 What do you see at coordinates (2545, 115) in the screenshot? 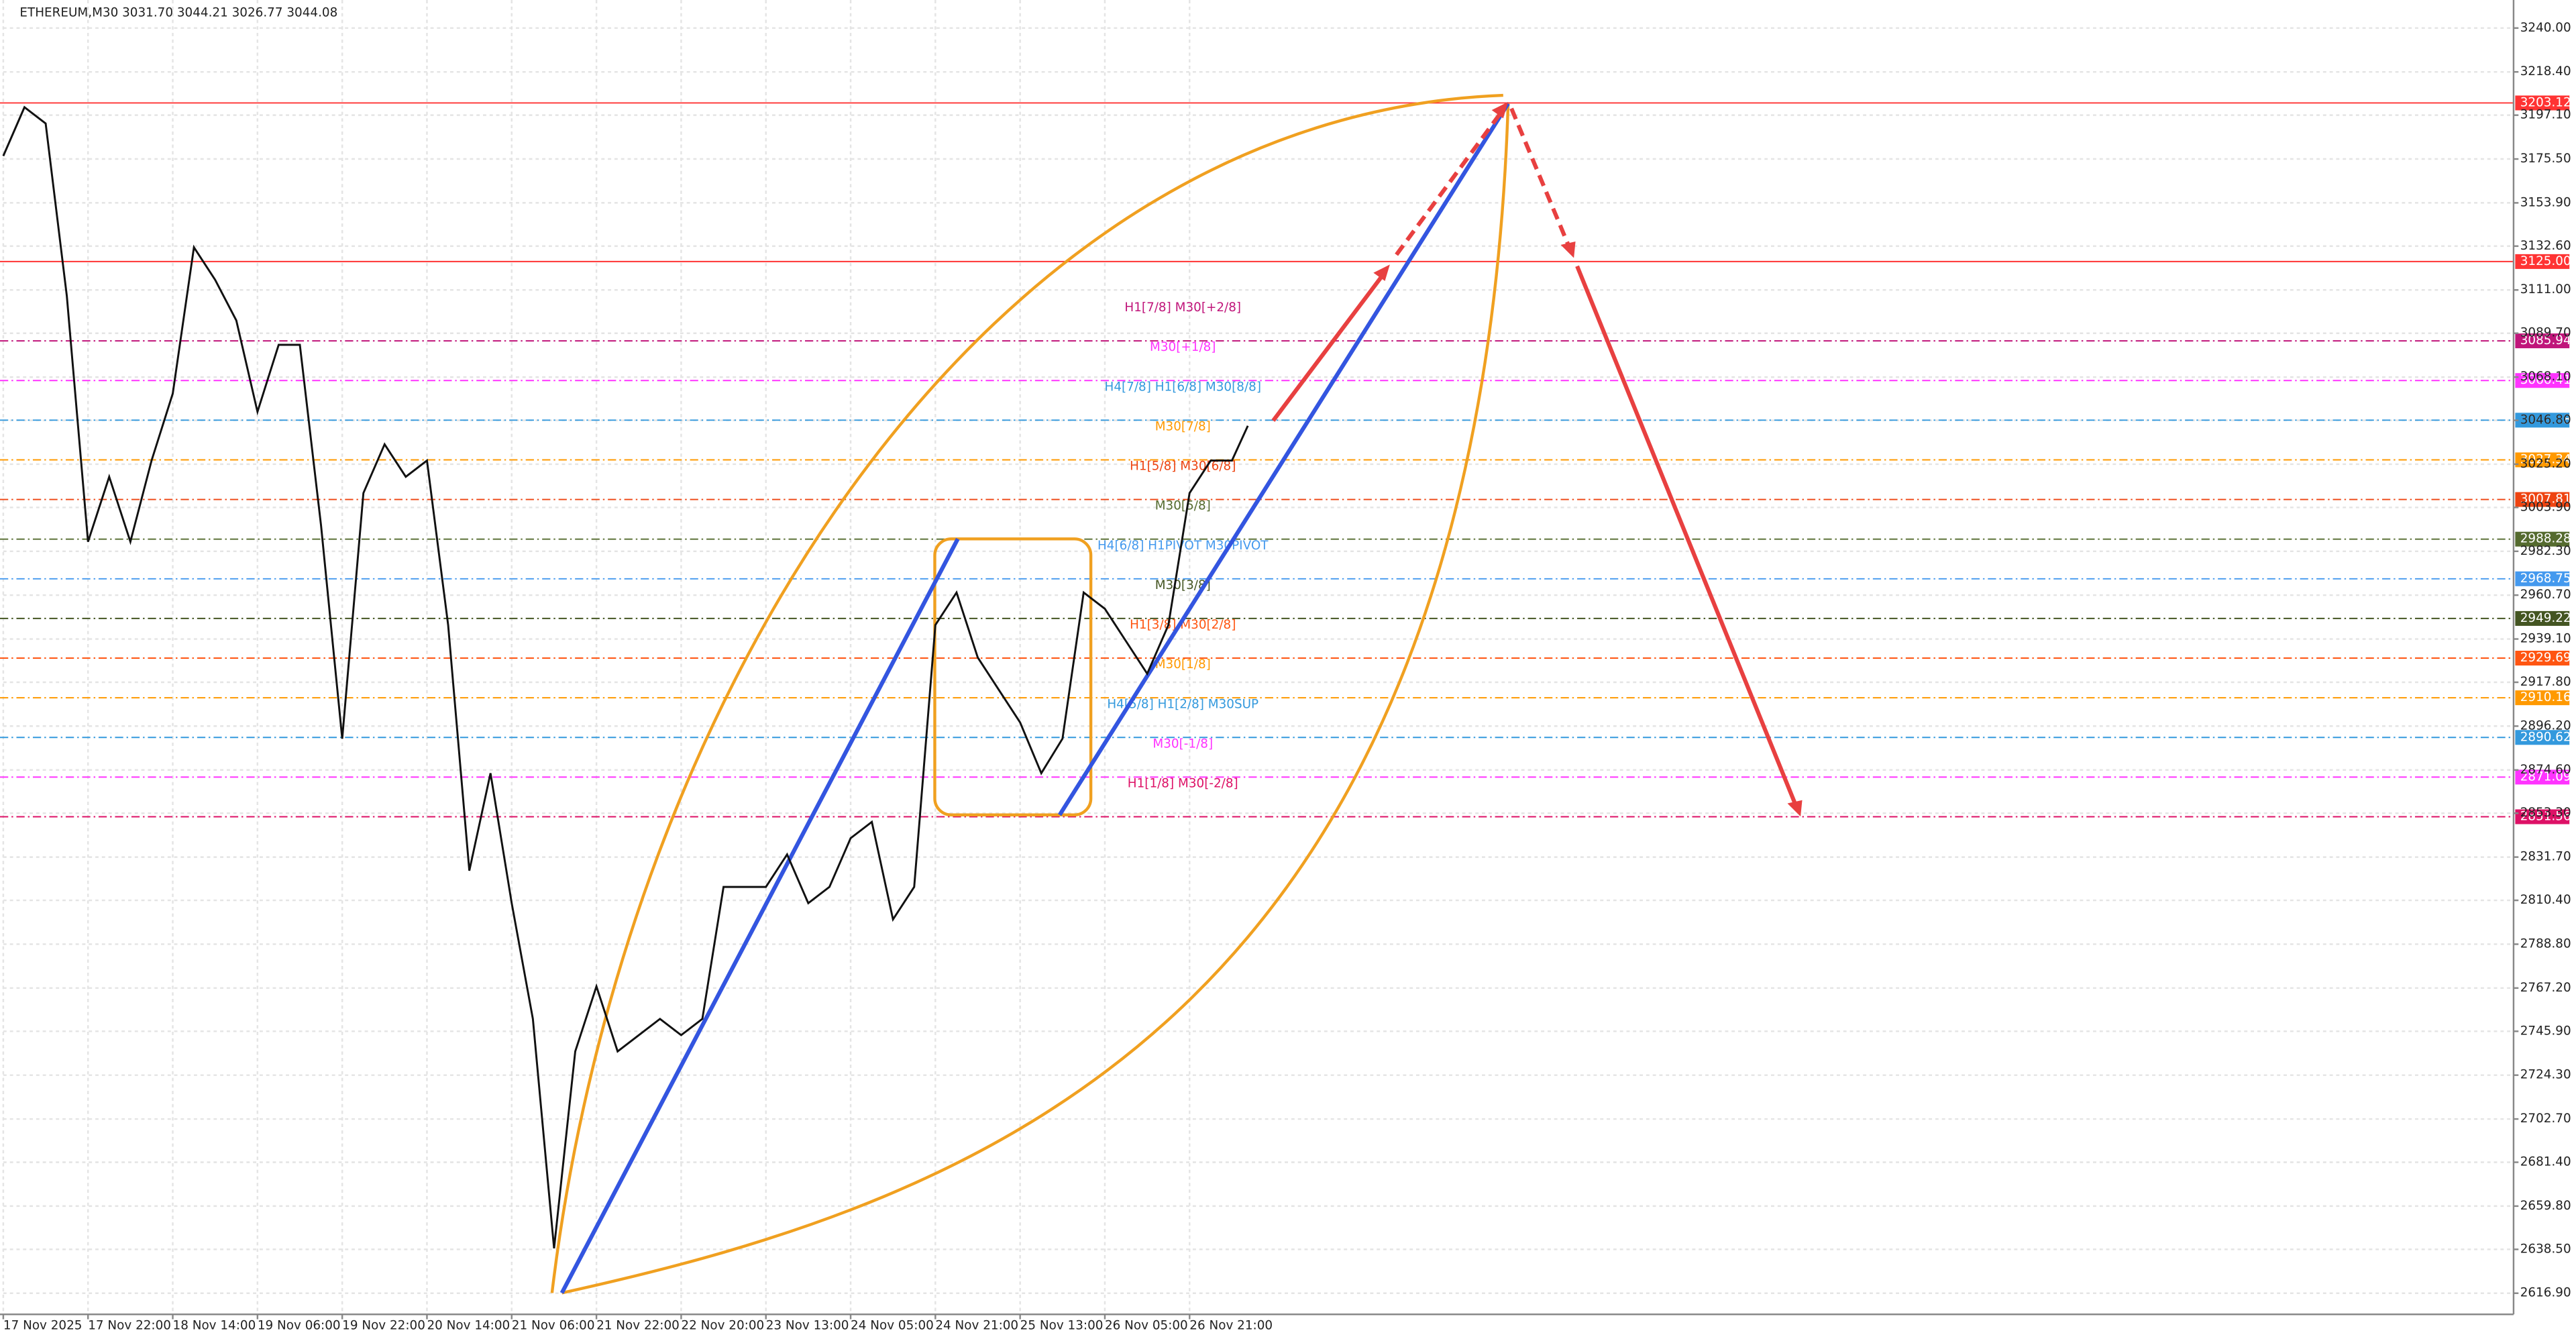
I see `y-tick-label: 3197.10` at bounding box center [2545, 115].